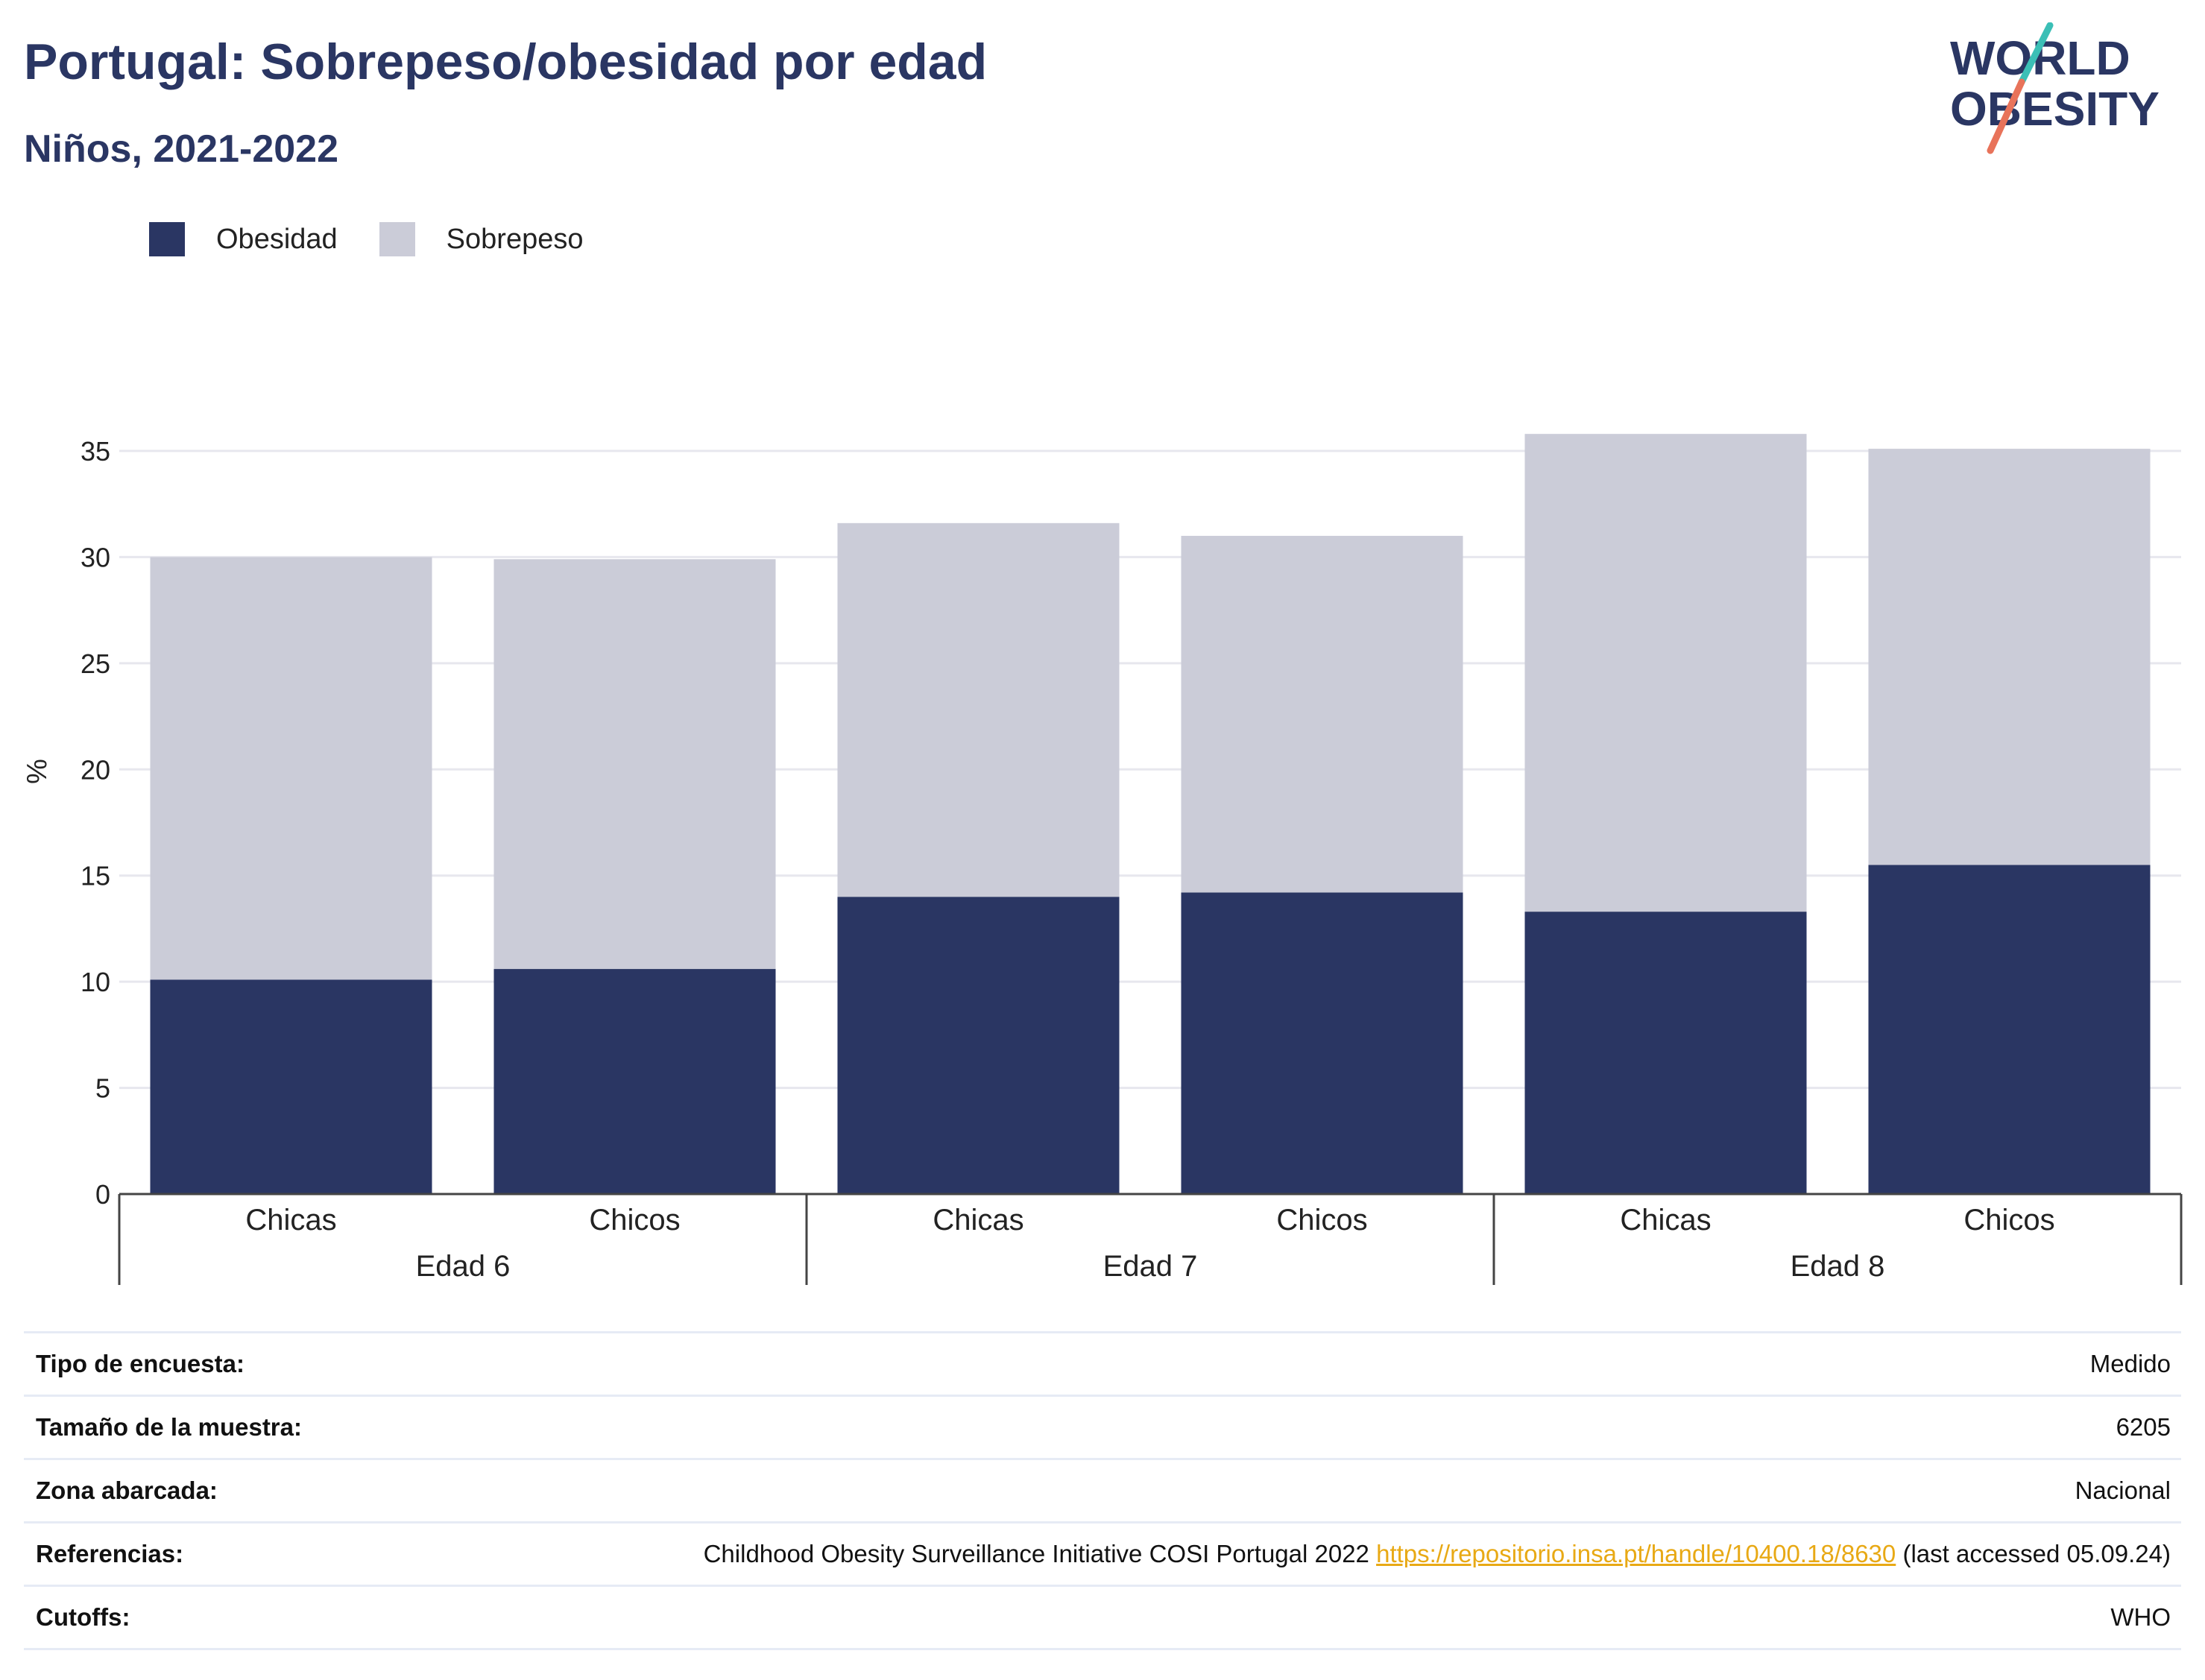 The image size is (2205, 1680). I want to click on info-key: Tamaño de la muestra:, so click(169, 1427).